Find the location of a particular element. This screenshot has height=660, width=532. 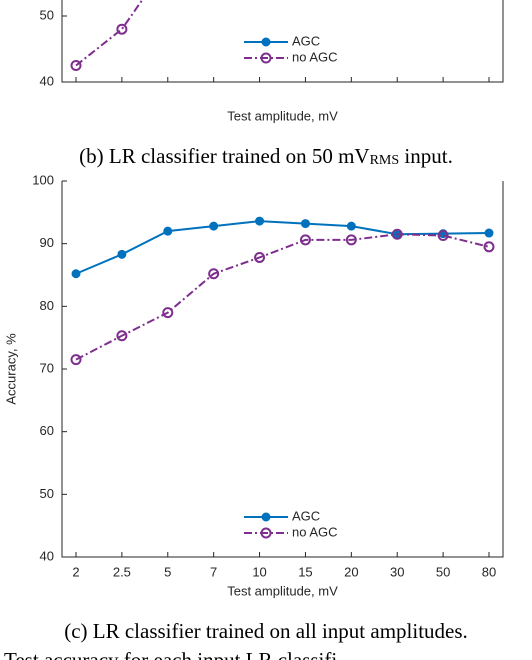

axes-box is located at coordinates (282, 41).